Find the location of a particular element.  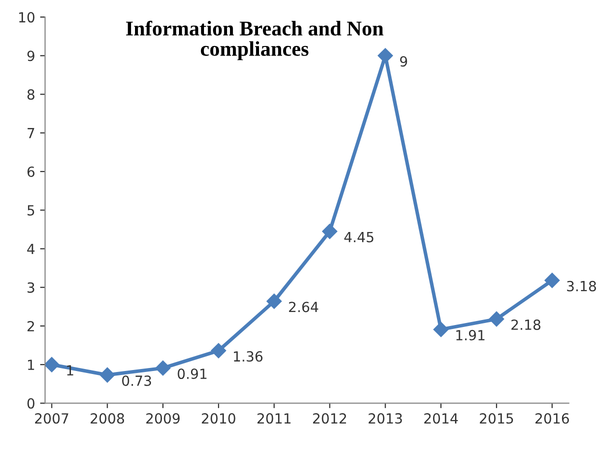

data-label: 1.91 is located at coordinates (470, 335).